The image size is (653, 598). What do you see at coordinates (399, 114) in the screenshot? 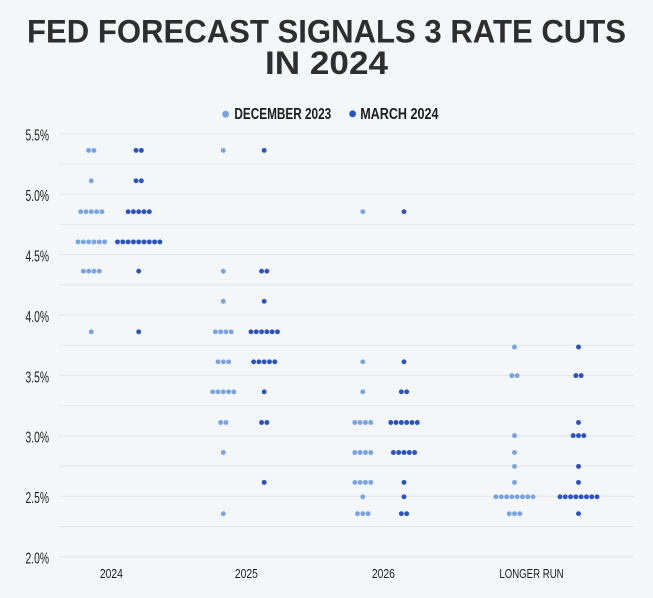
I see `svg-text: MARCH 2024` at bounding box center [399, 114].